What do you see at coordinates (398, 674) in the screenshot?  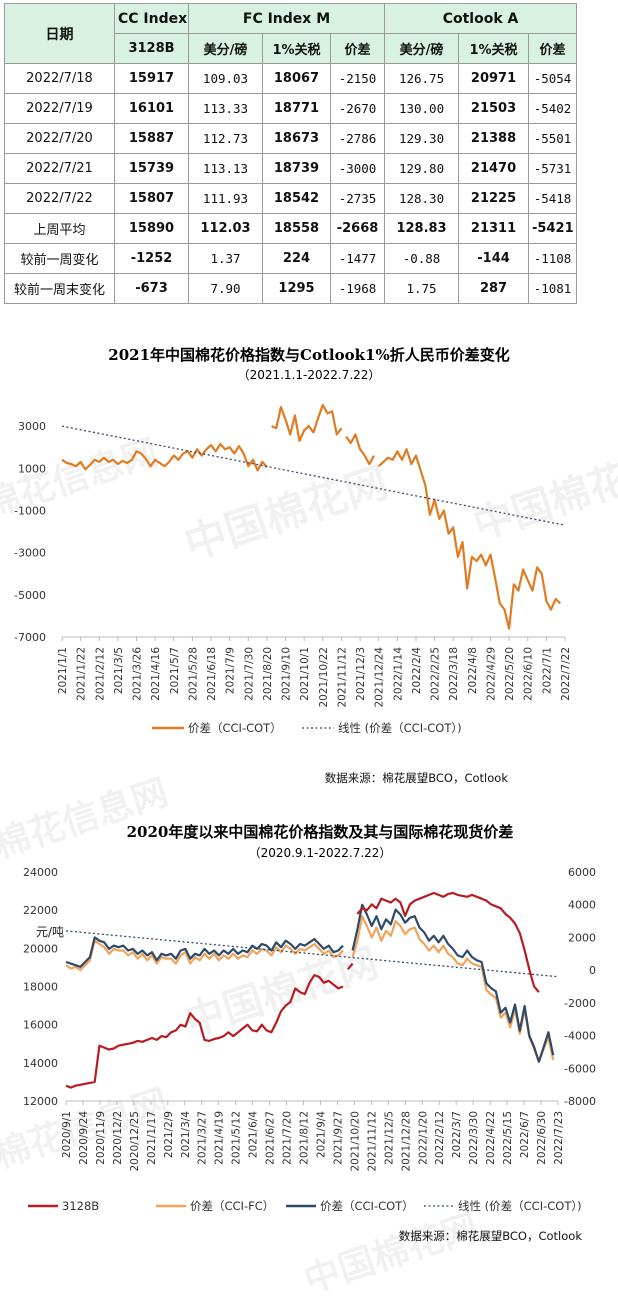 I see `x-tick-label: 2022/1/14` at bounding box center [398, 674].